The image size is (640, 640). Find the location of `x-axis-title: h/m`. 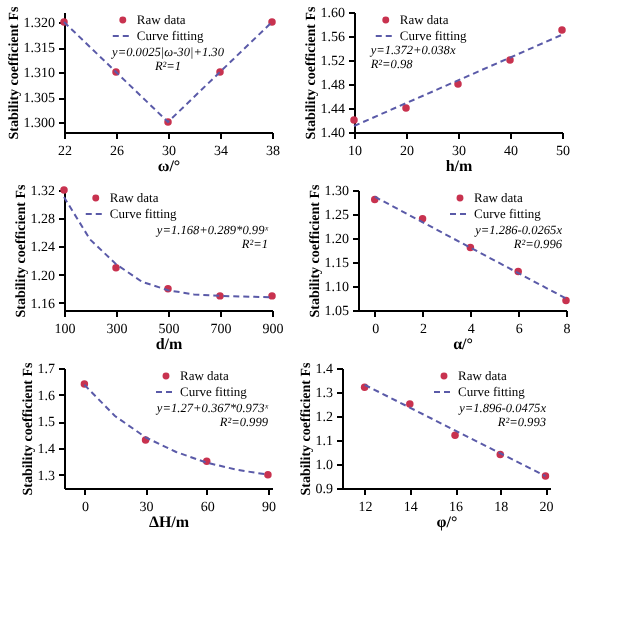

x-axis-title: h/m is located at coordinates (459, 166).